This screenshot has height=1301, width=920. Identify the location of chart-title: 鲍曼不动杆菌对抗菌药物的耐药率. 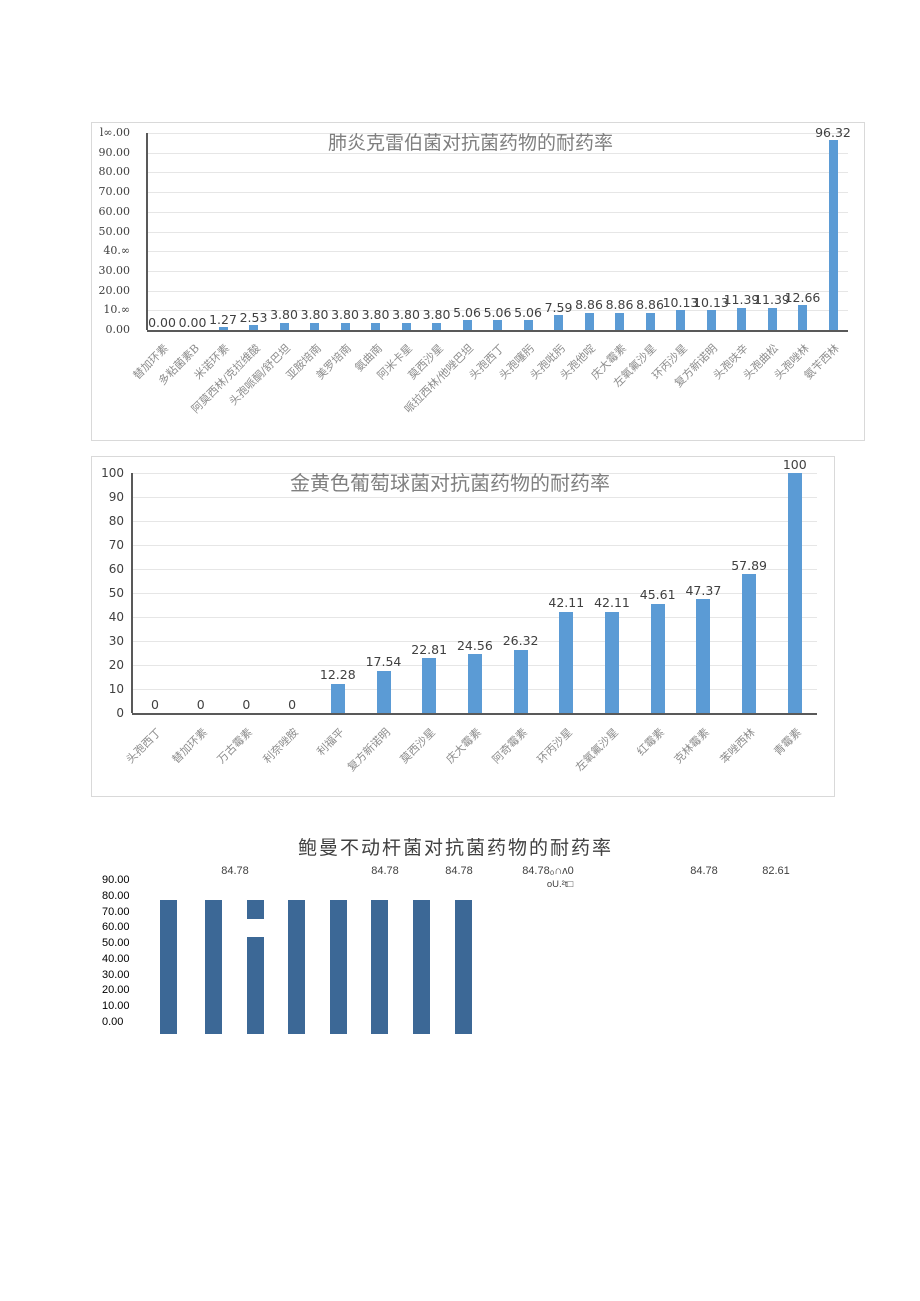
(456, 848).